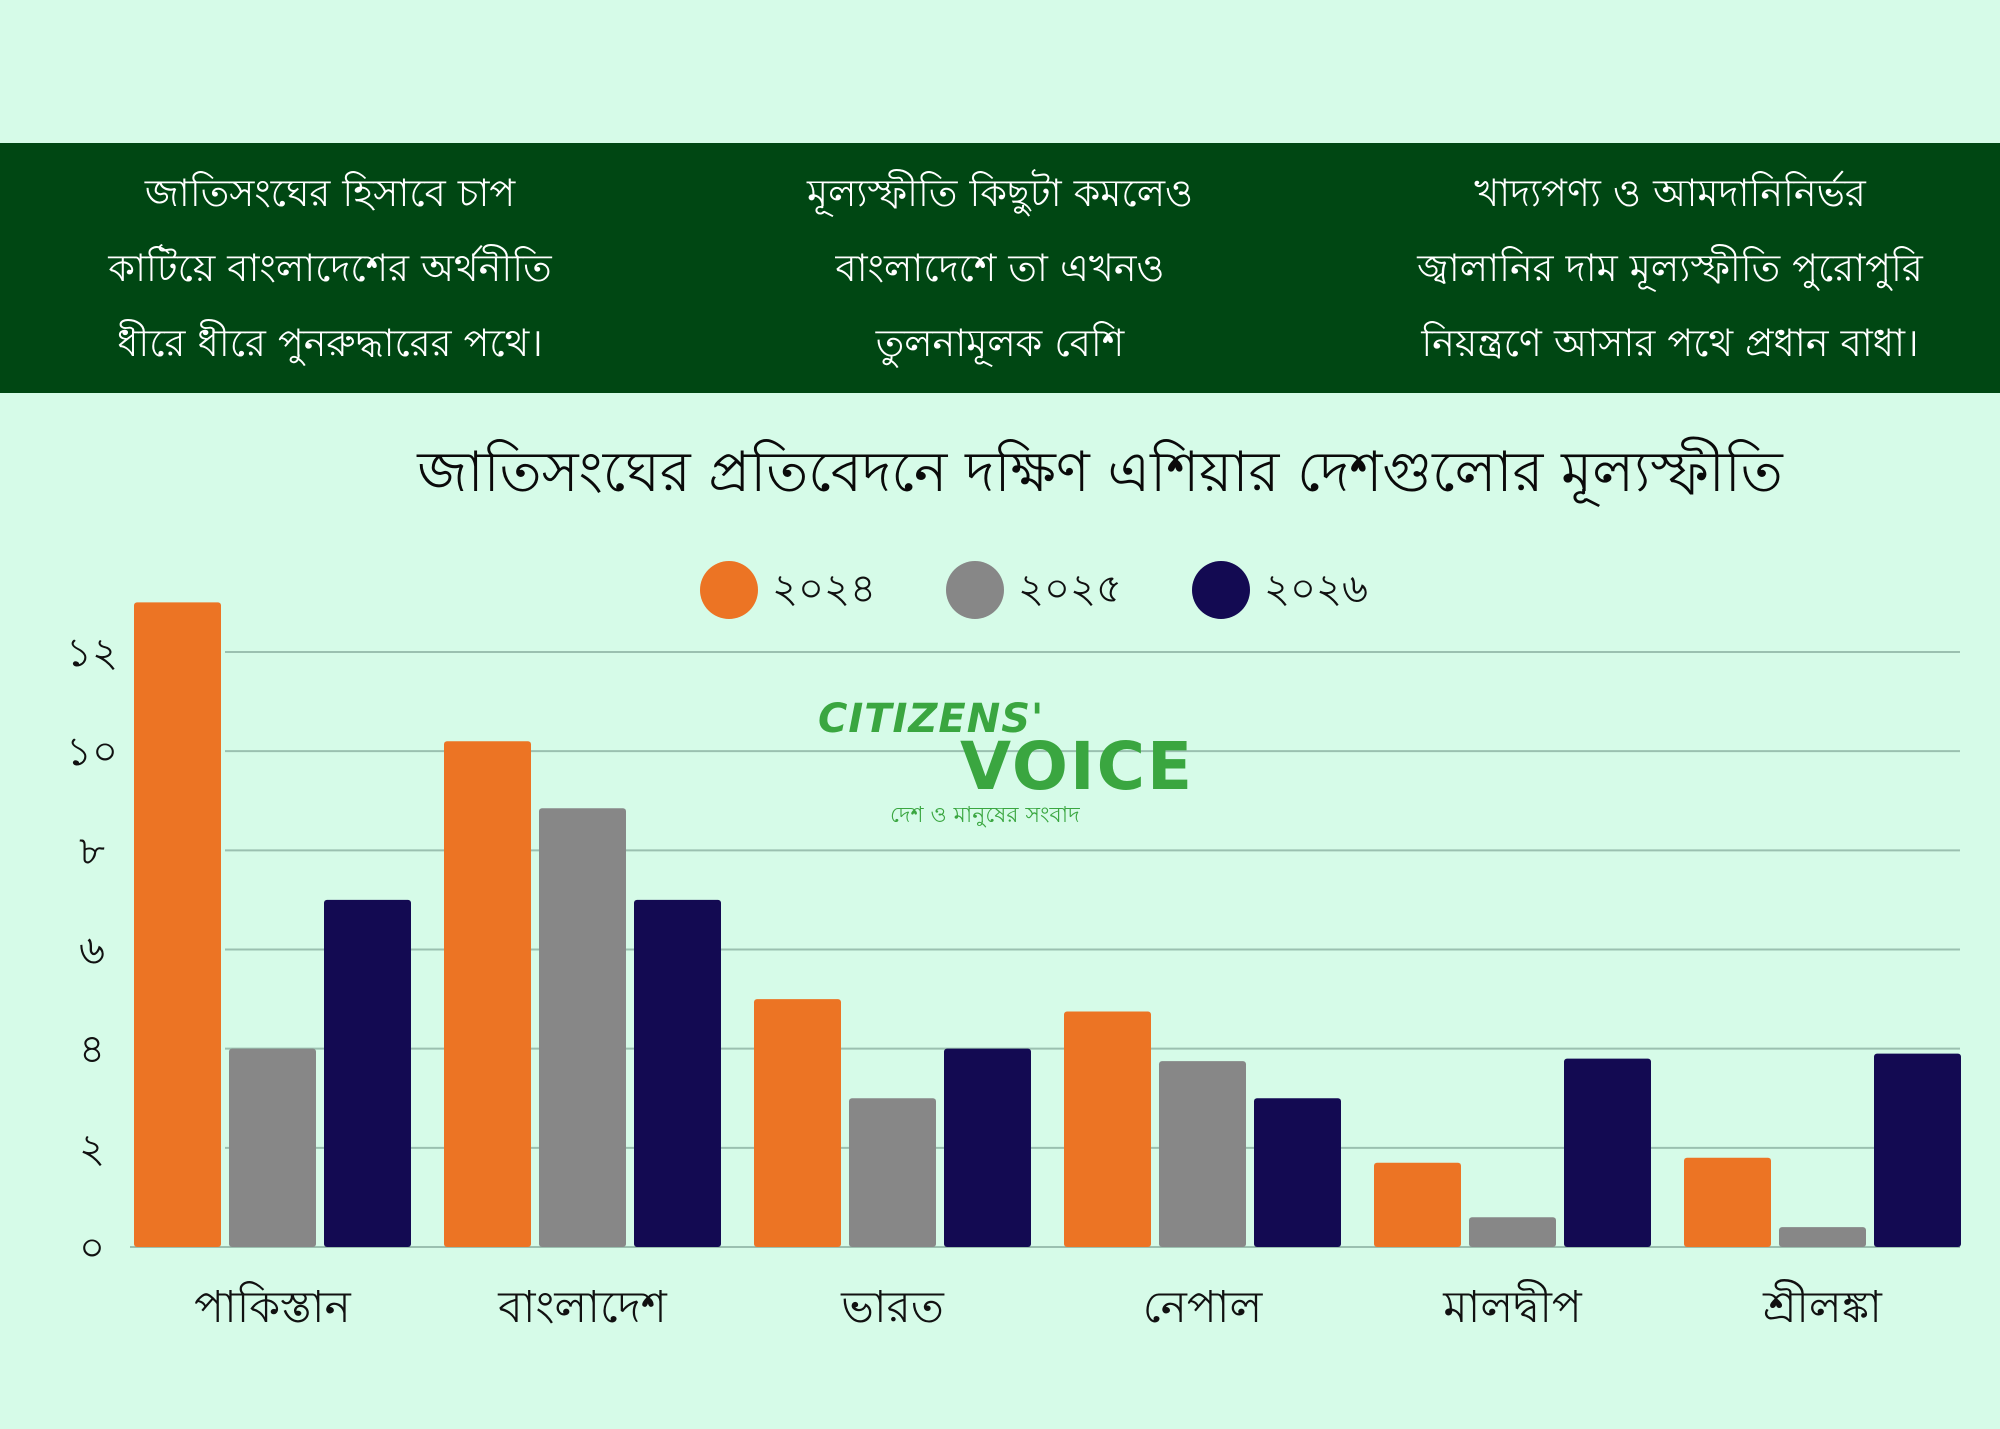 This screenshot has height=1429, width=2000. Describe the element at coordinates (1203, 1307) in the screenshot. I see `x-category-label: নেপাল` at that location.